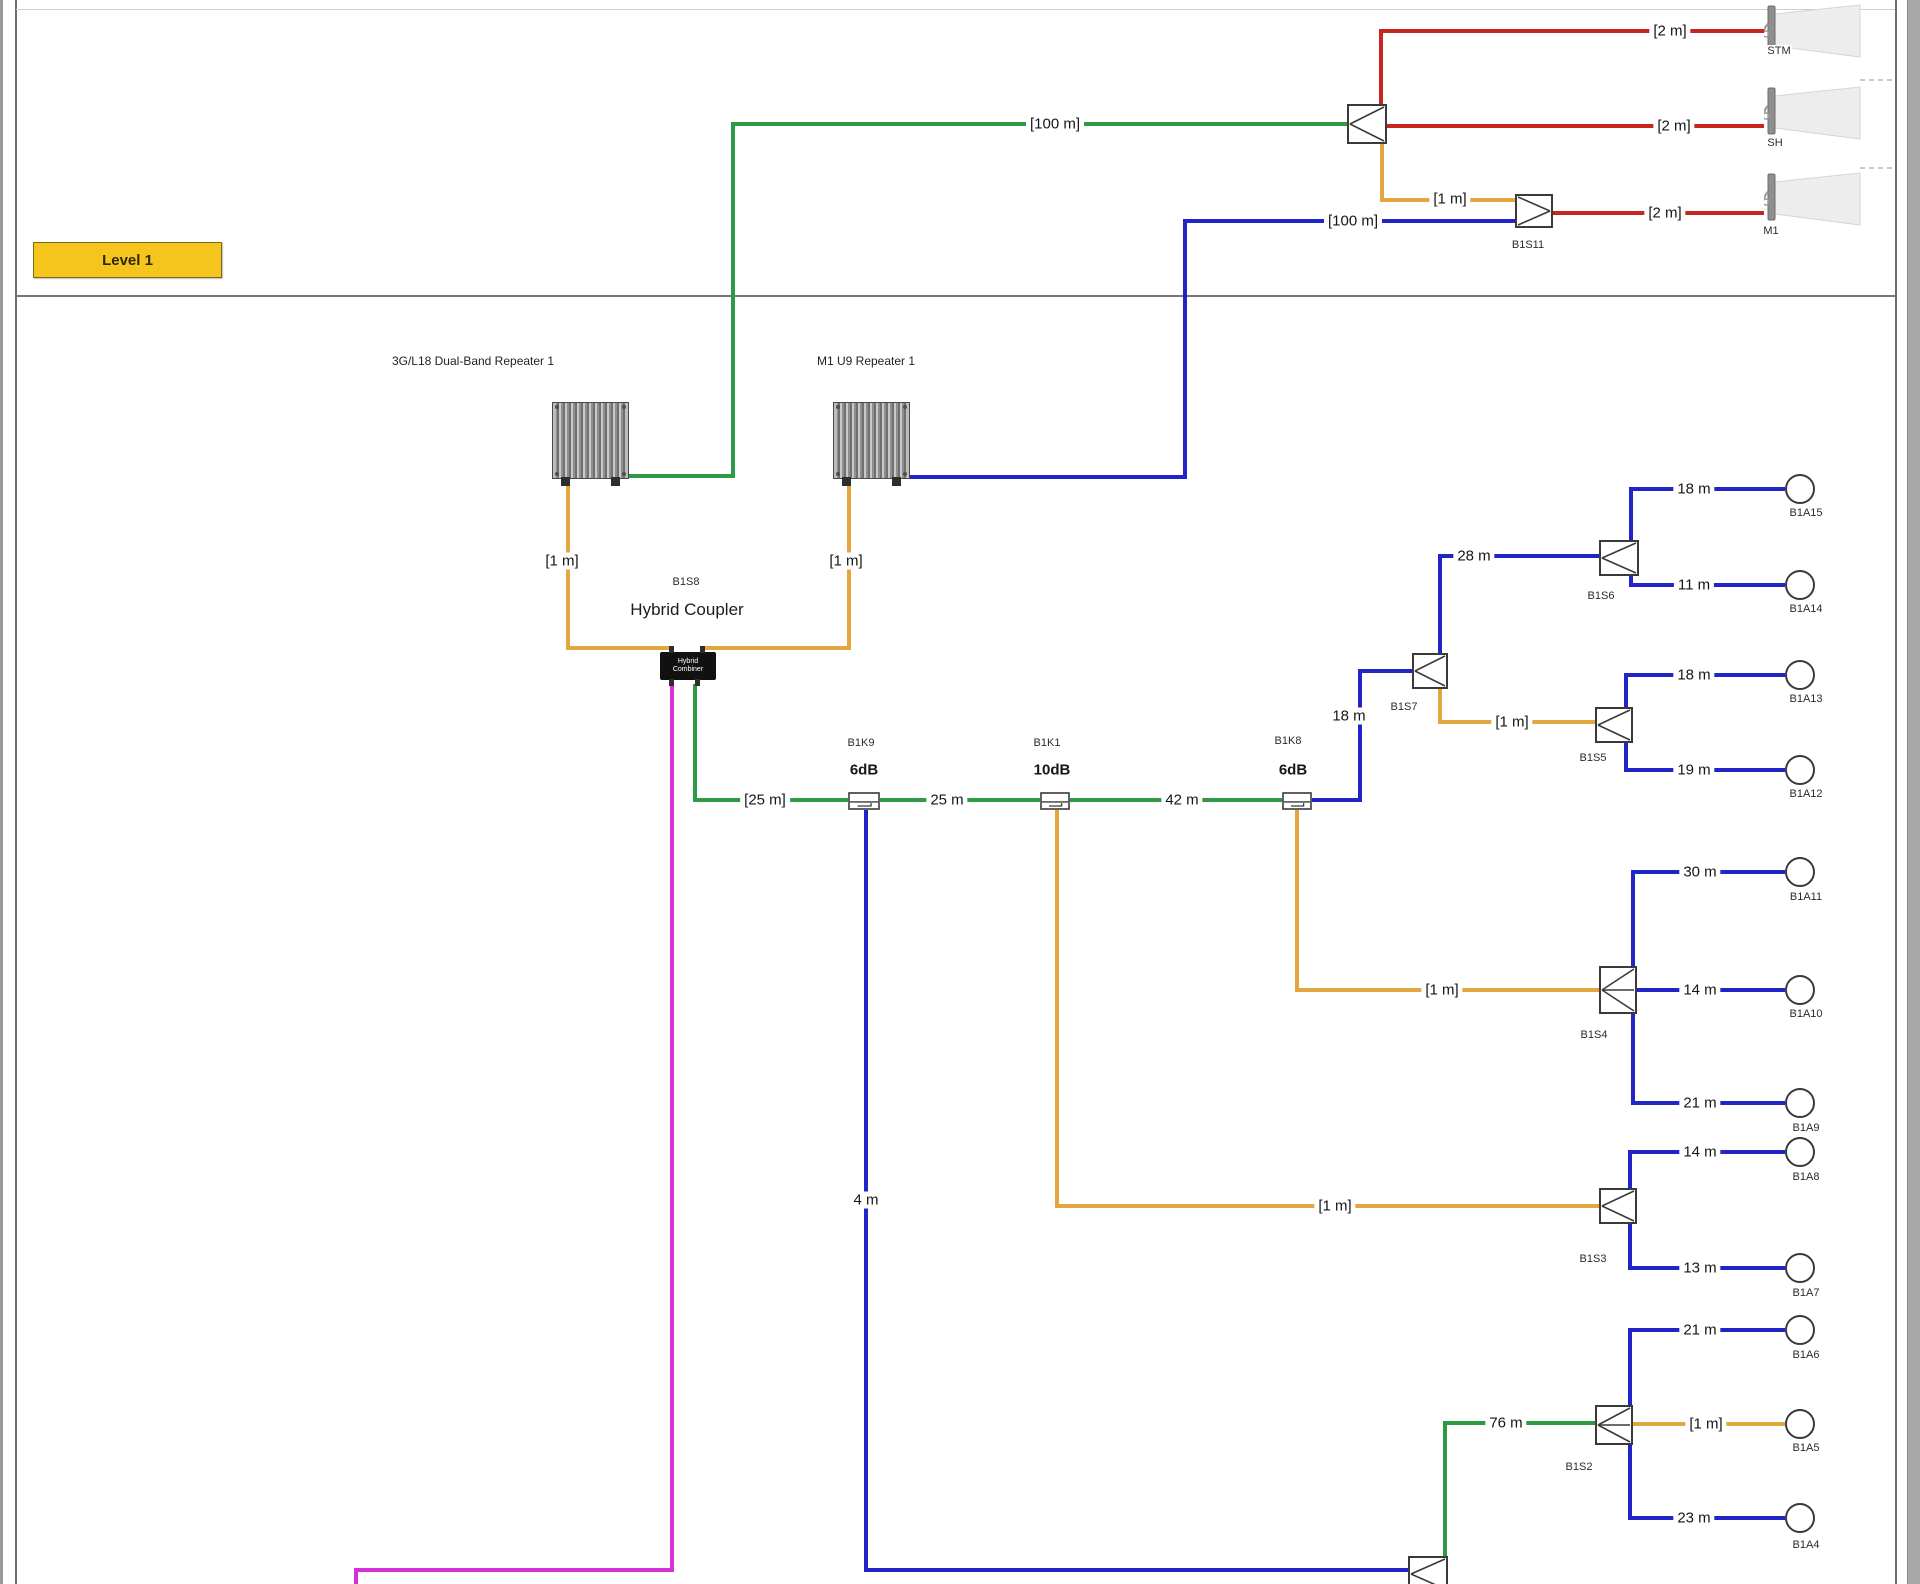  What do you see at coordinates (1694, 770) in the screenshot?
I see `label-19m-b1a12: 19 m` at bounding box center [1694, 770].